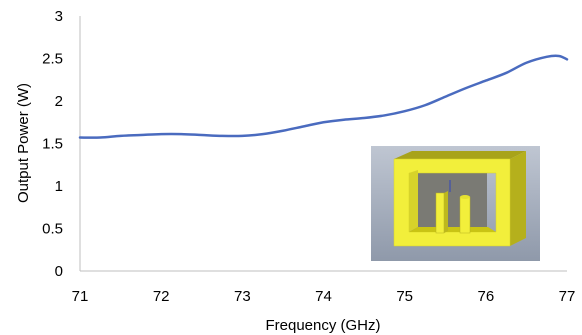 The image size is (582, 335). Describe the element at coordinates (322, 325) in the screenshot. I see `x-axis-title: Frequency (GHz)` at that location.